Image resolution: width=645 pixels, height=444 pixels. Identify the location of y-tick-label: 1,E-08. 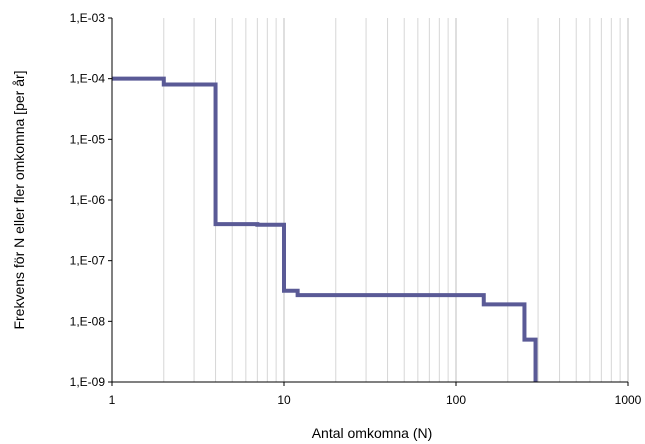
(88, 321).